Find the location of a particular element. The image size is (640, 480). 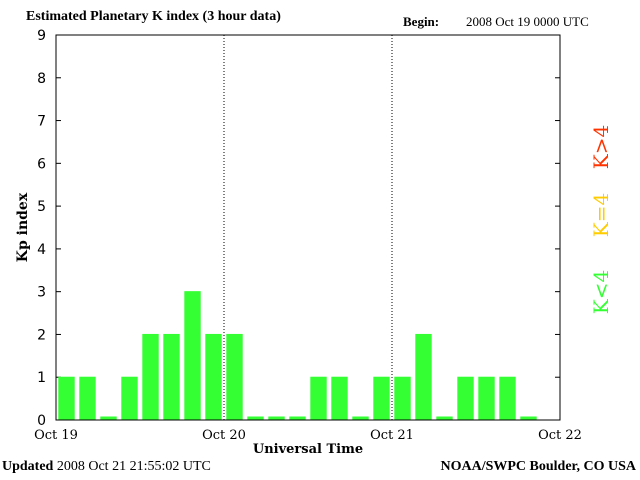

legend-item: K<4 is located at coordinates (601, 292).